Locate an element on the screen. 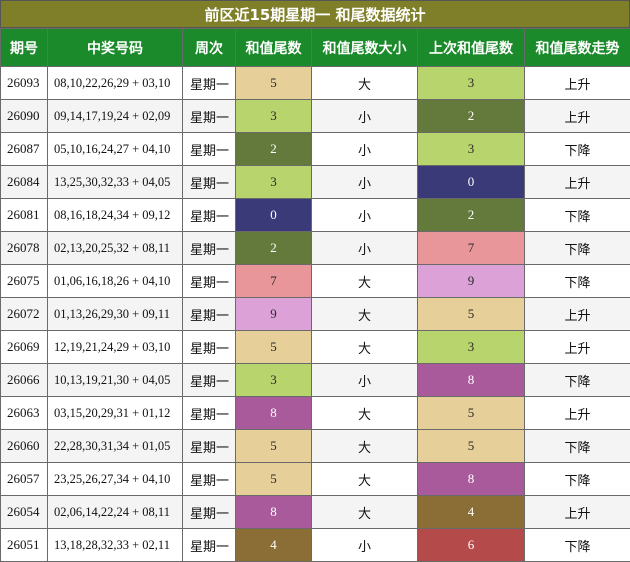 This screenshot has width=630, height=562. numbers-cell: 02,13,20,25,32 + 08,11 is located at coordinates (115, 248).